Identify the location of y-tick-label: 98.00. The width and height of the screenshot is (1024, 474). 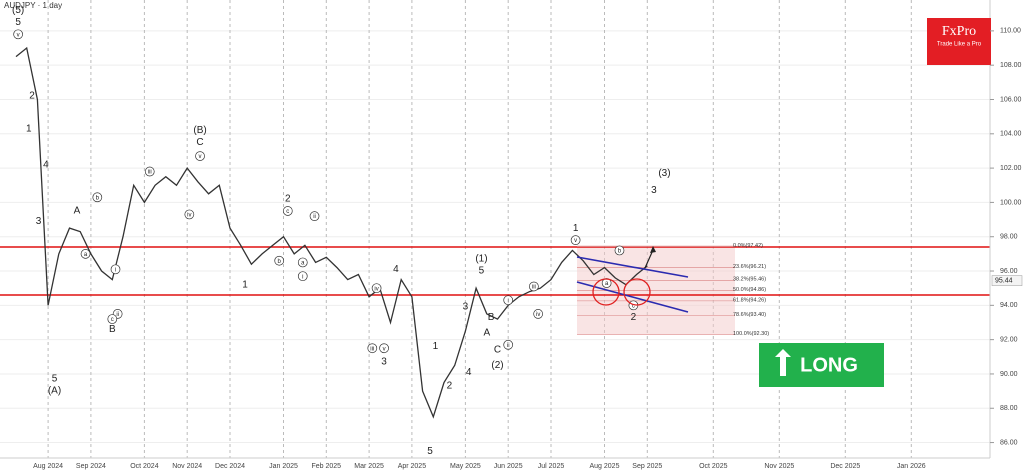
(1009, 237).